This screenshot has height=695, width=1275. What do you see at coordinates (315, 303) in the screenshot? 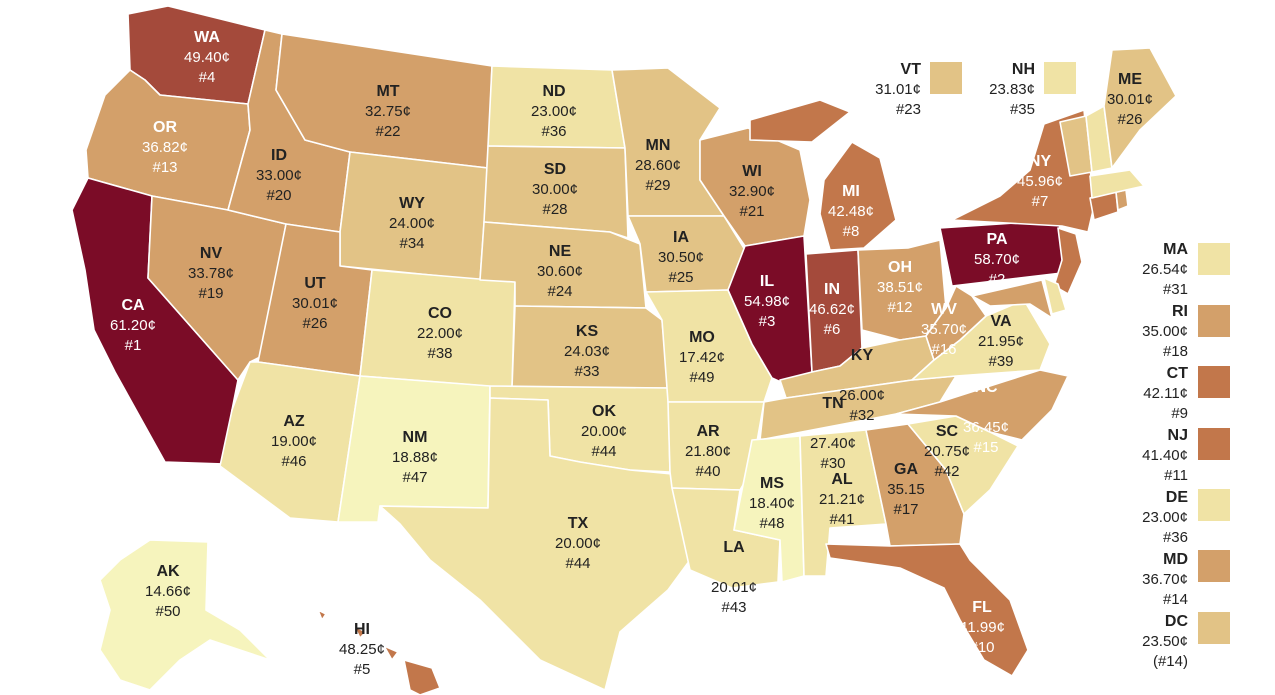
I see `label-ut: UT 30.01¢ #26` at bounding box center [315, 303].